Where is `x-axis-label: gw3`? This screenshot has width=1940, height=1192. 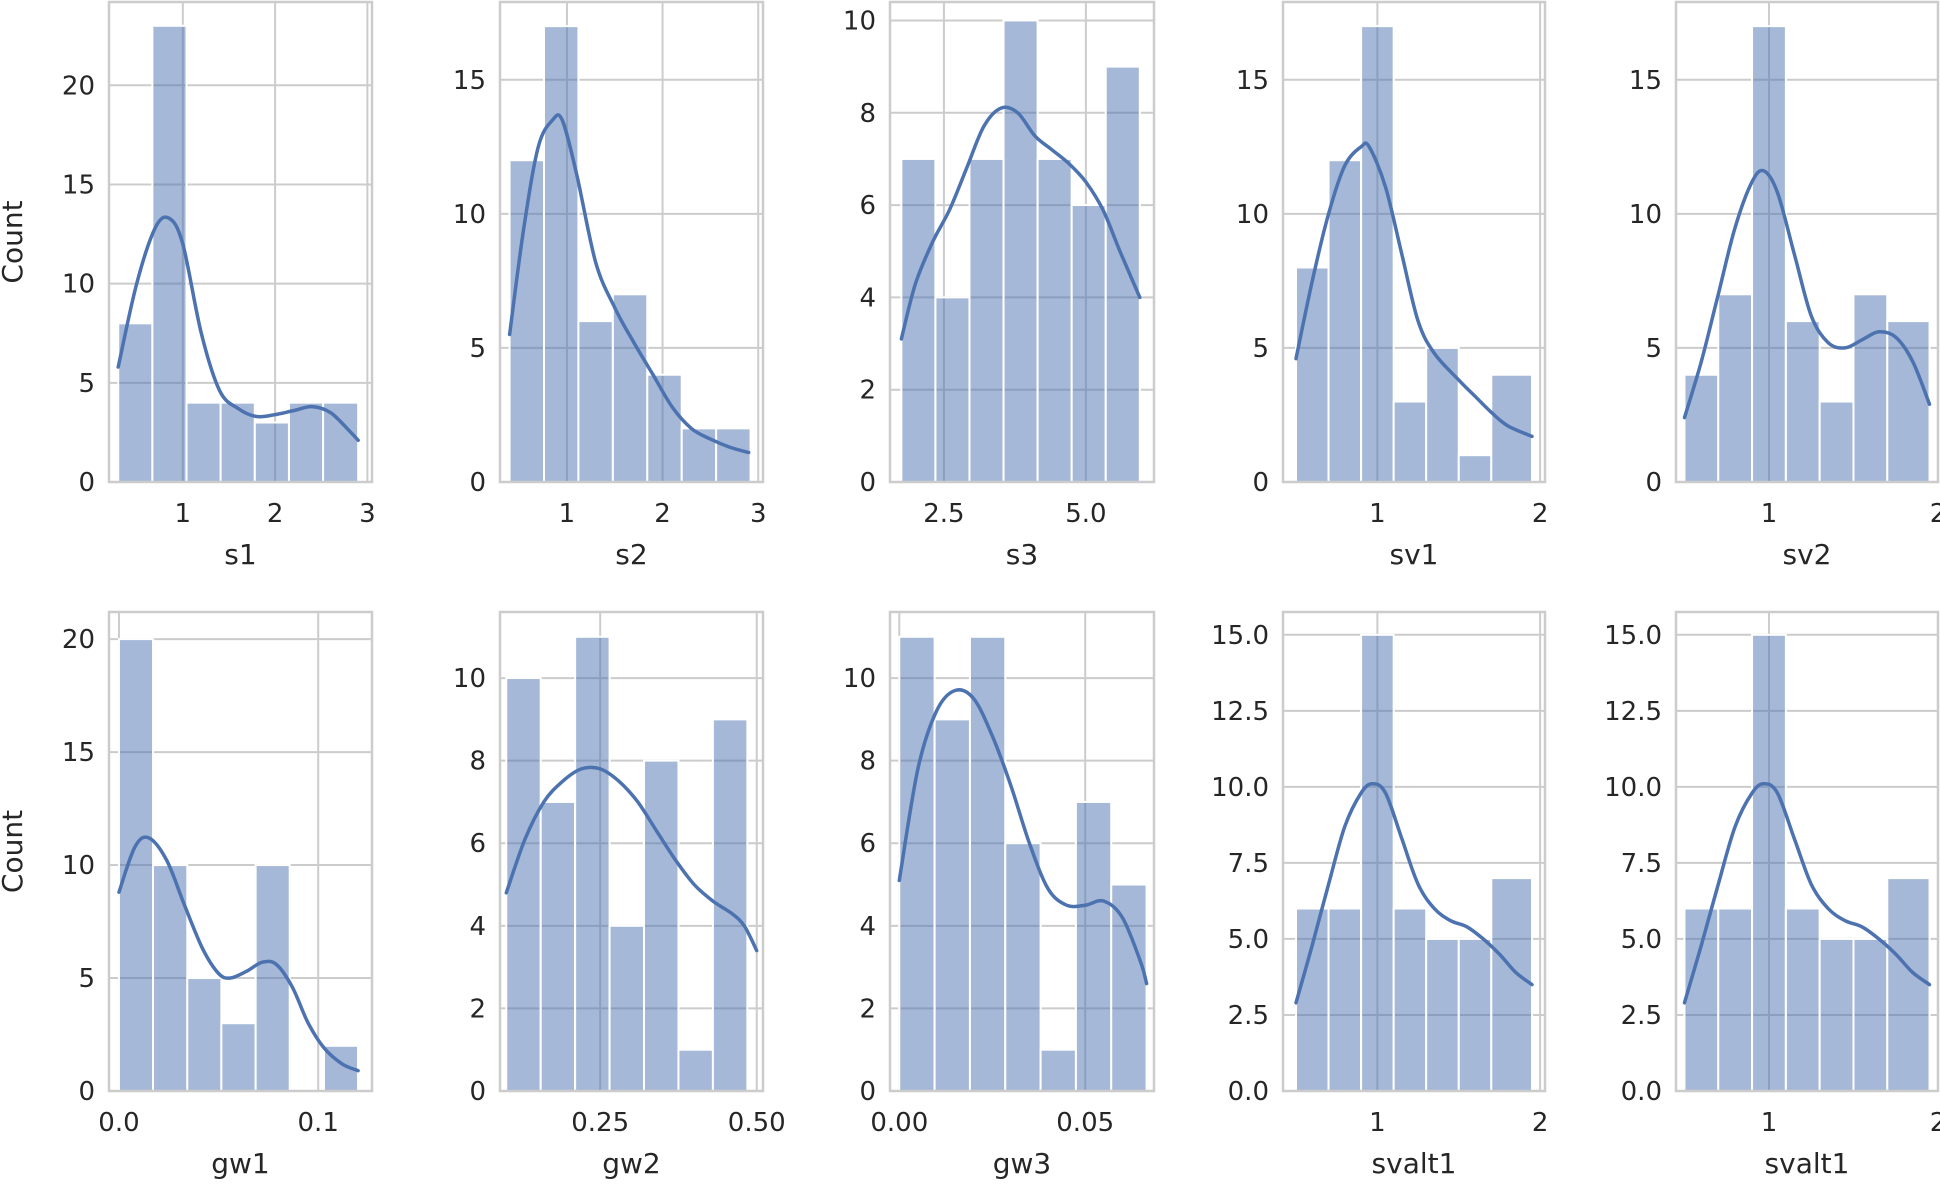
x-axis-label: gw3 is located at coordinates (1022, 1163).